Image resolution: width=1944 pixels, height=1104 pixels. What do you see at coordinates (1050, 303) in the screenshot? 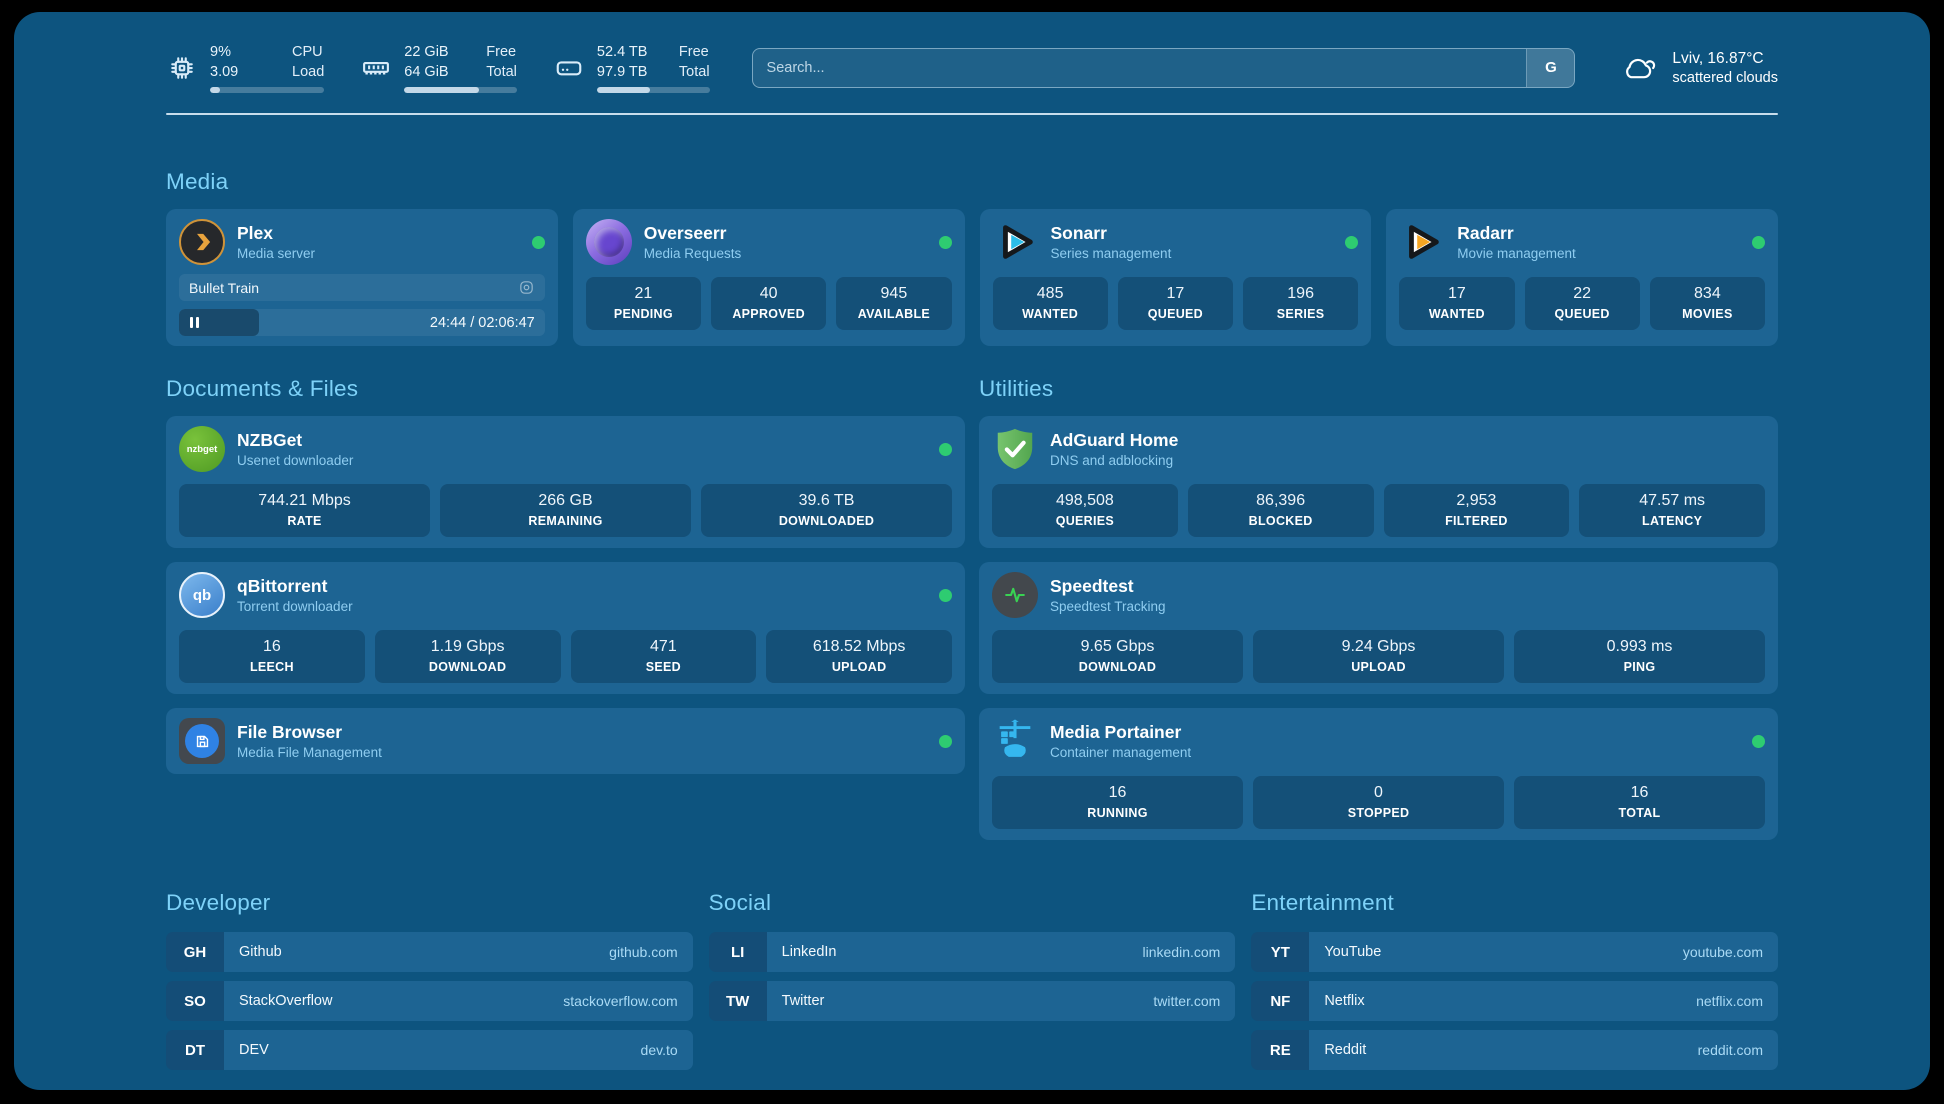
I see `stat-tile-wanted: 485 WANTED` at bounding box center [1050, 303].